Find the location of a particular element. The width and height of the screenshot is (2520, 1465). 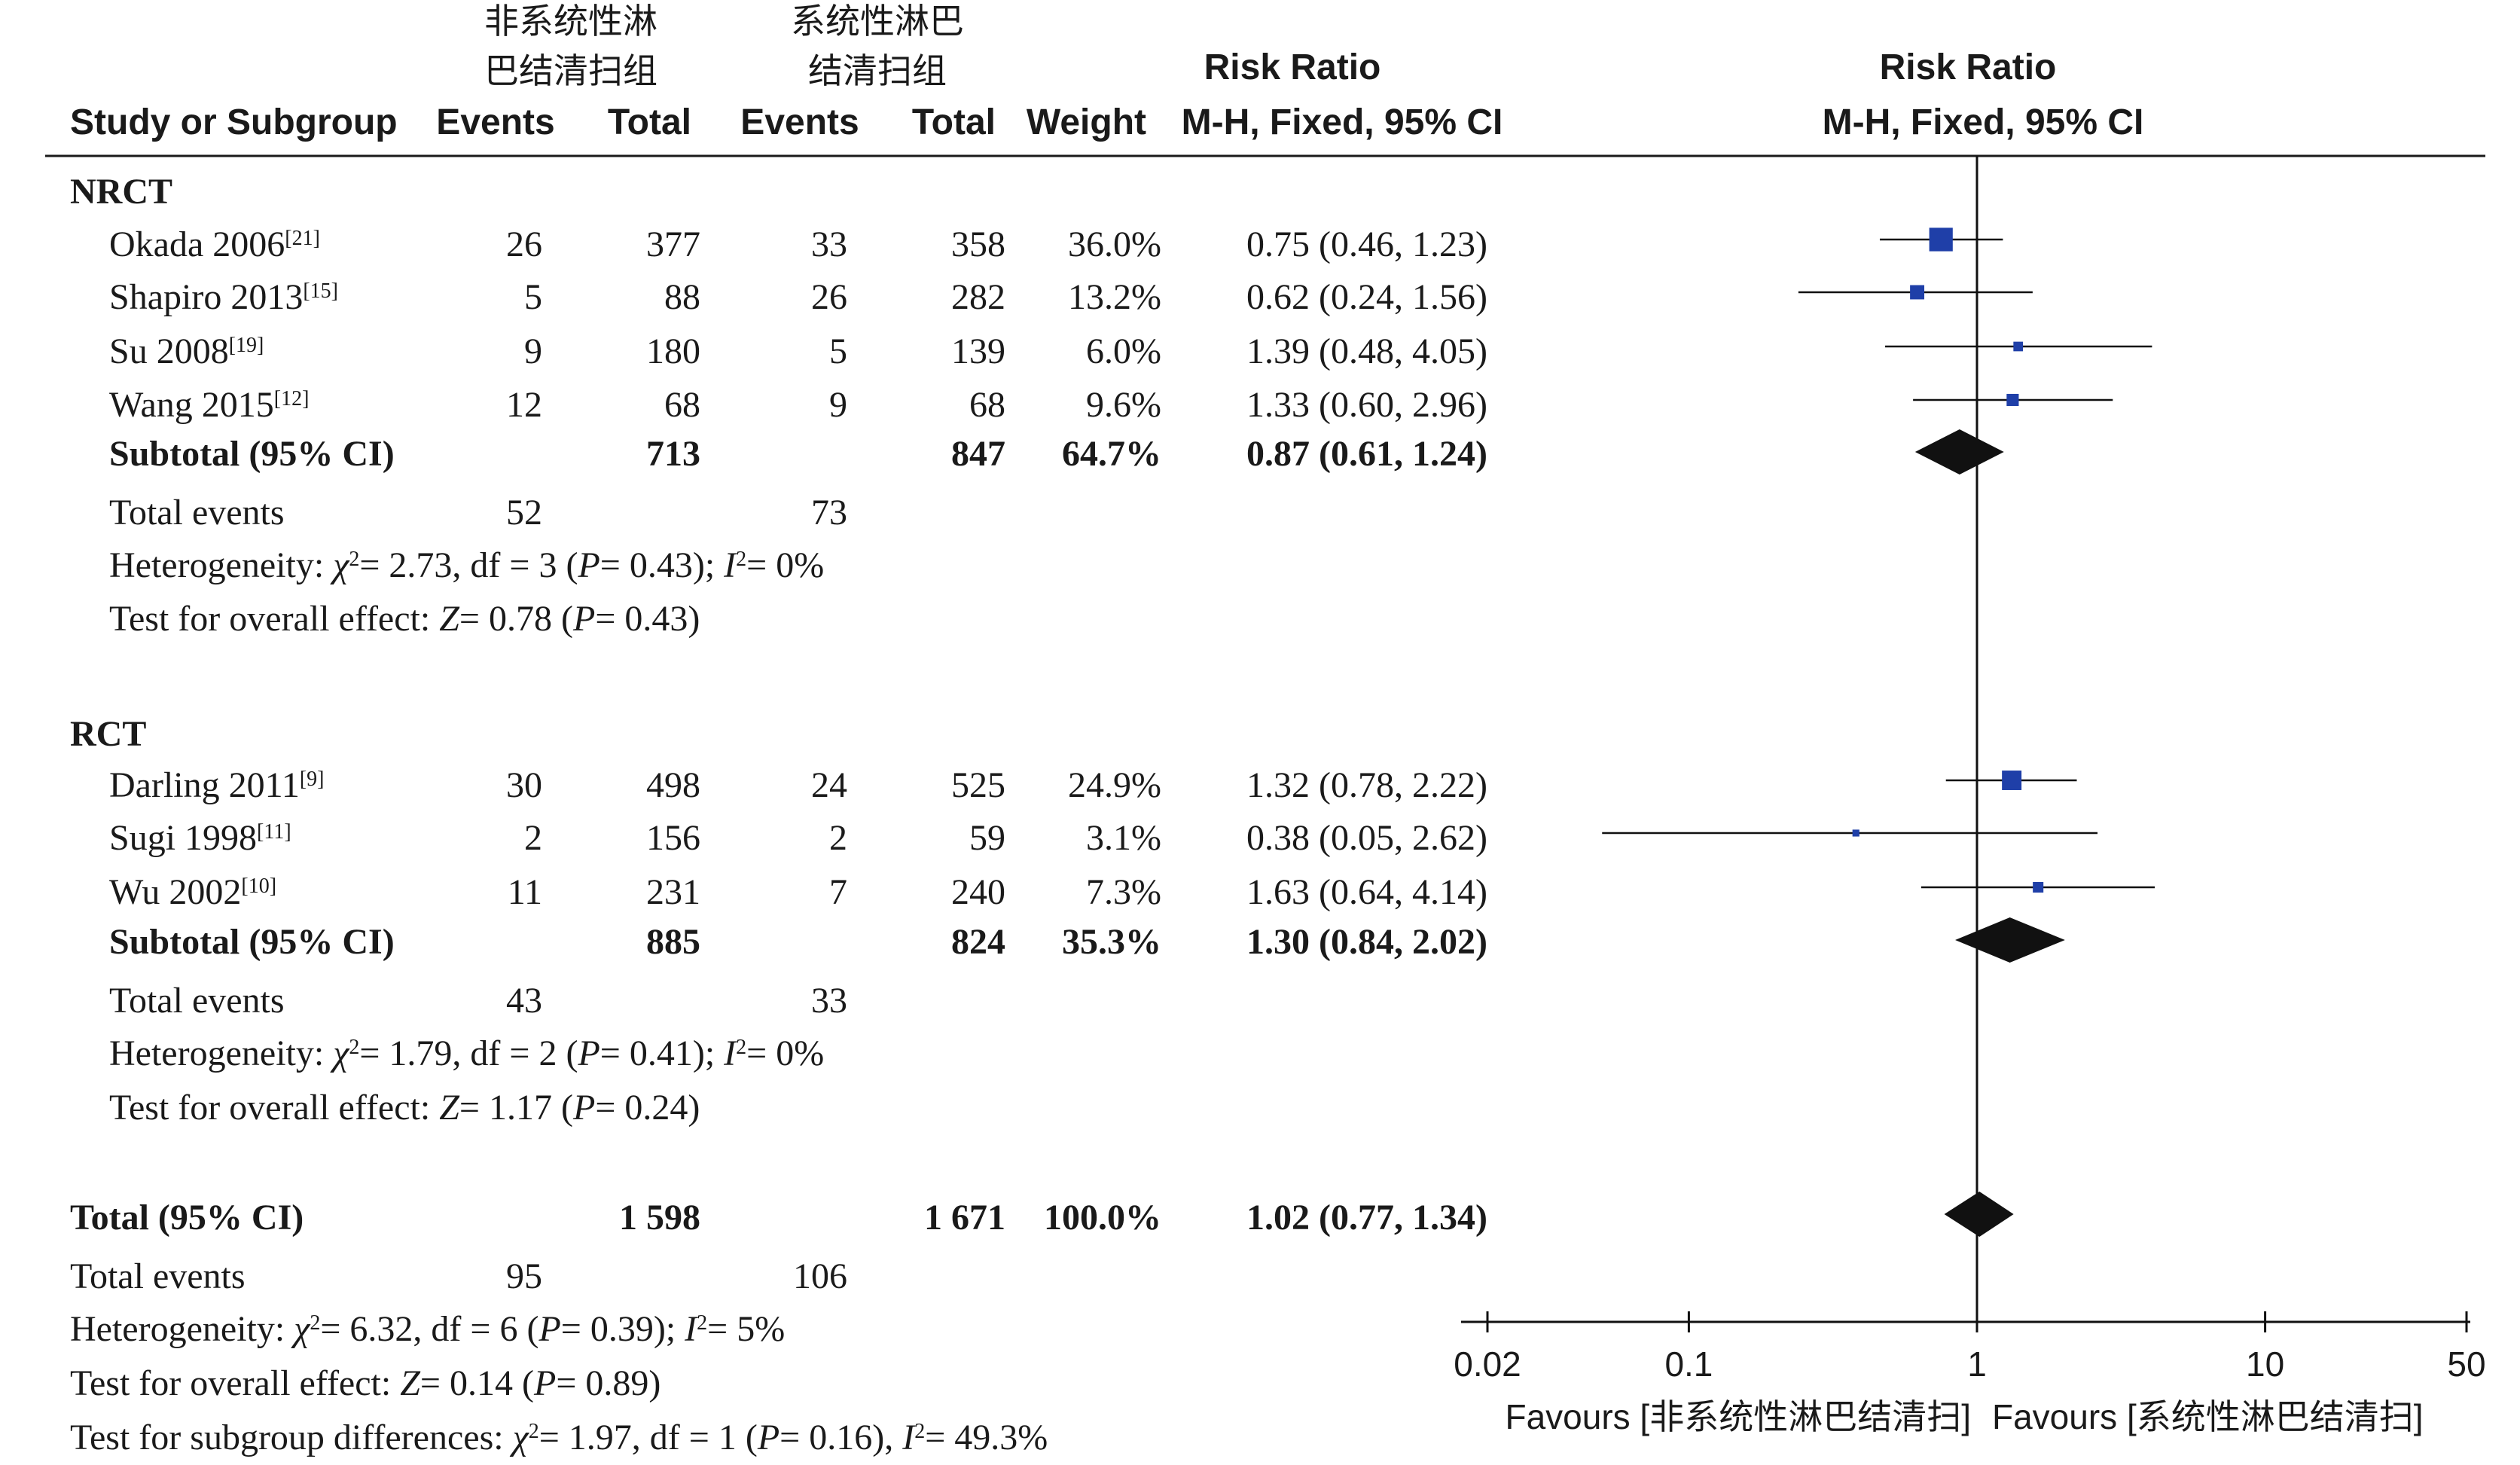

study-name: Sugi 1998[11] is located at coordinates (200, 838).